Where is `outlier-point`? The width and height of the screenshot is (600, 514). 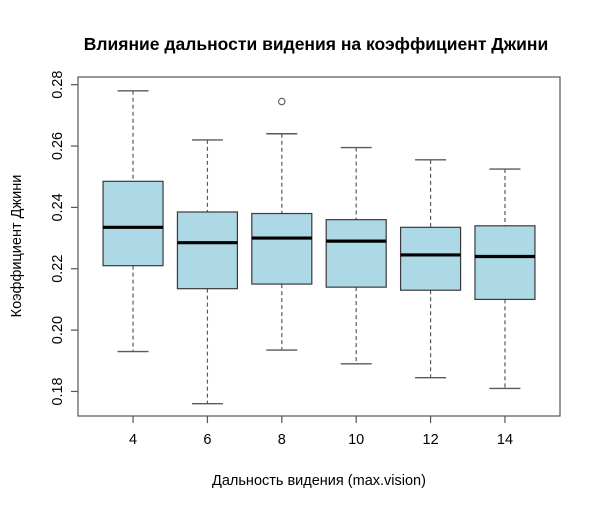
outlier-point is located at coordinates (282, 101).